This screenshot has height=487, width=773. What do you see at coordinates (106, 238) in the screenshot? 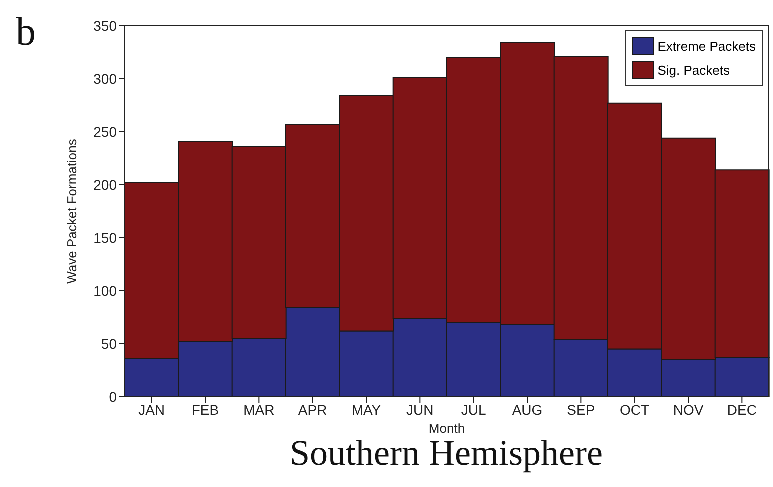
I see `y-tick-label: 150` at bounding box center [106, 238].